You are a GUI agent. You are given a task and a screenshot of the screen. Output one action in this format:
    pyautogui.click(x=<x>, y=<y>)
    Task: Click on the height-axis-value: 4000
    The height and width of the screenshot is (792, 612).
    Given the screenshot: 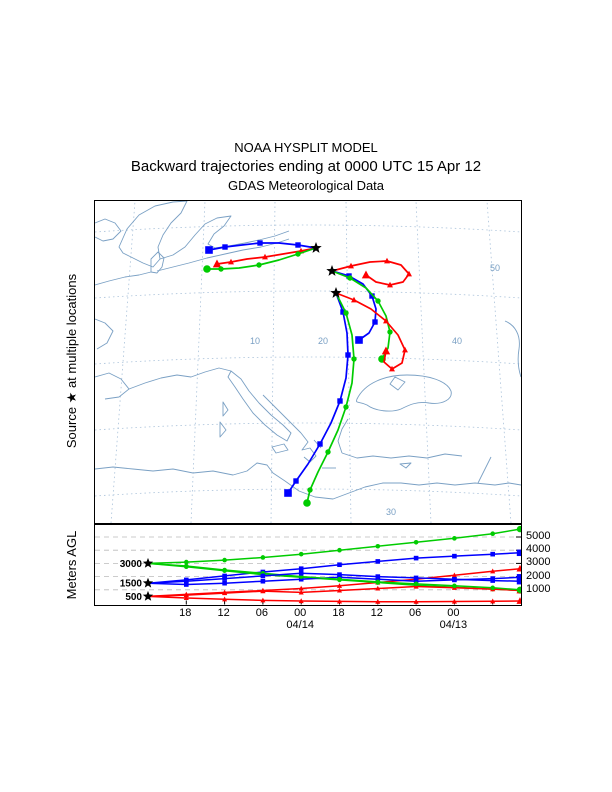 What is the action you would take?
    pyautogui.click(x=538, y=549)
    